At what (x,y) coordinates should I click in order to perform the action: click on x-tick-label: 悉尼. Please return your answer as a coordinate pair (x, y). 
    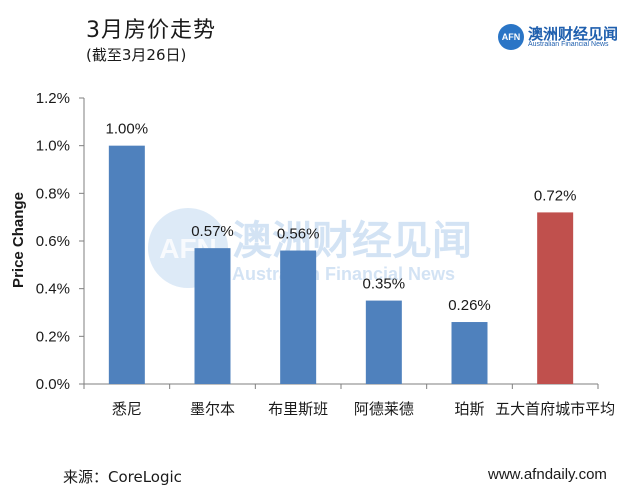
    Looking at the image, I should click on (127, 409).